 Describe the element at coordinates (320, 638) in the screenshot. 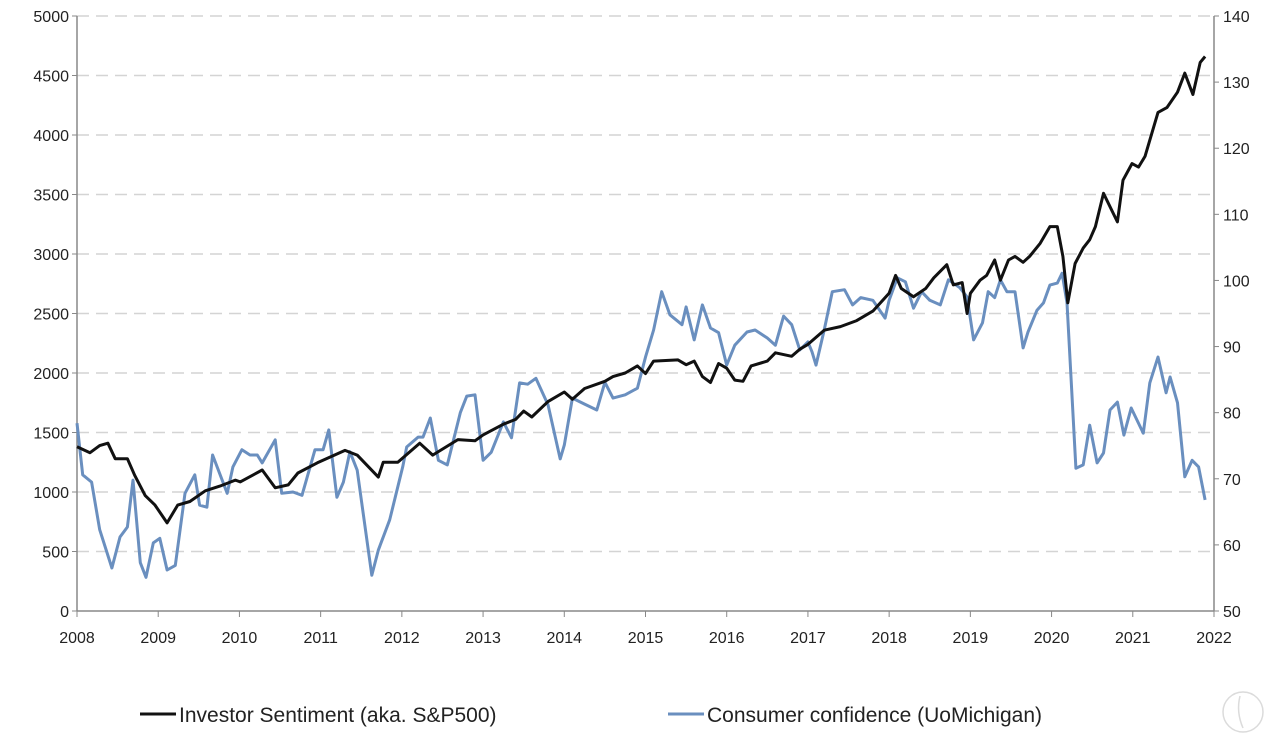

I see `x-tick-label: 2011` at that location.